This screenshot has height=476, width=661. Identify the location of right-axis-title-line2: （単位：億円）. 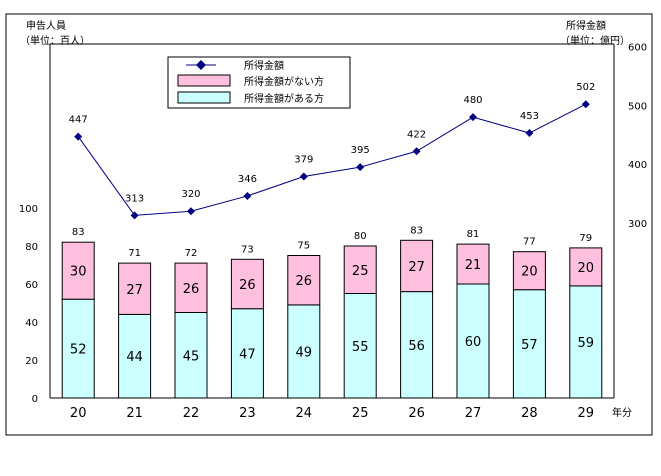
(595, 40).